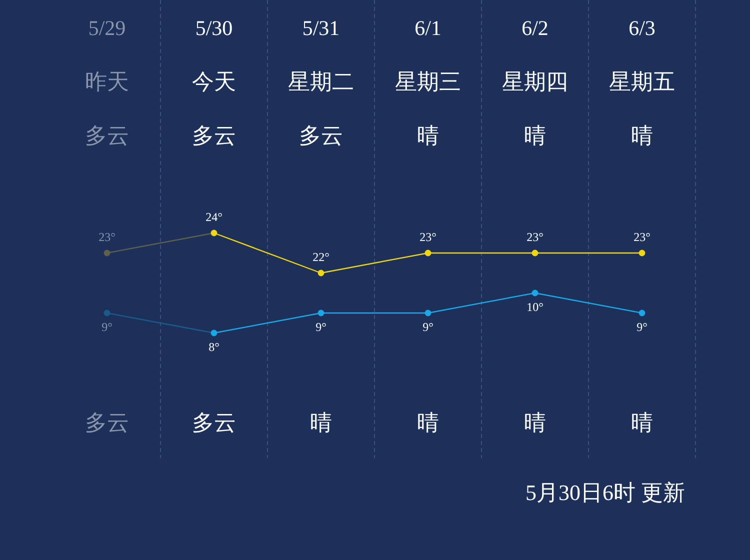 The image size is (750, 560). What do you see at coordinates (107, 28) in the screenshot?
I see `x-tick-label: 5/29` at bounding box center [107, 28].